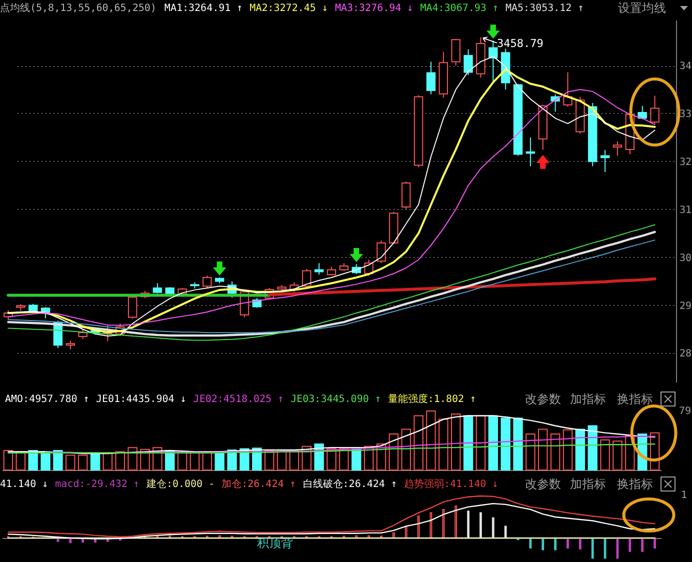 The height and width of the screenshot is (562, 692). Describe the element at coordinates (642, 8) in the screenshot. I see `text: 设置均线` at that location.